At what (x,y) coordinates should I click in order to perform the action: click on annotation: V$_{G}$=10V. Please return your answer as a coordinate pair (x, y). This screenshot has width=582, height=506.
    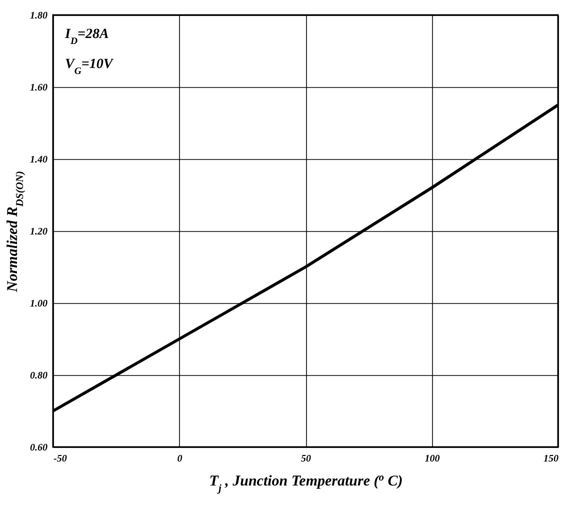
    Looking at the image, I should click on (89, 66).